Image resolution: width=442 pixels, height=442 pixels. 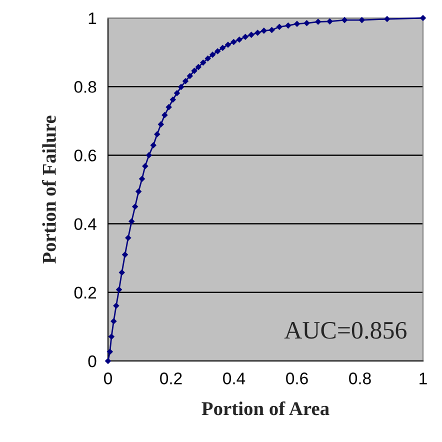 I want to click on y-tick-label: 0.8, so click(x=85, y=87).